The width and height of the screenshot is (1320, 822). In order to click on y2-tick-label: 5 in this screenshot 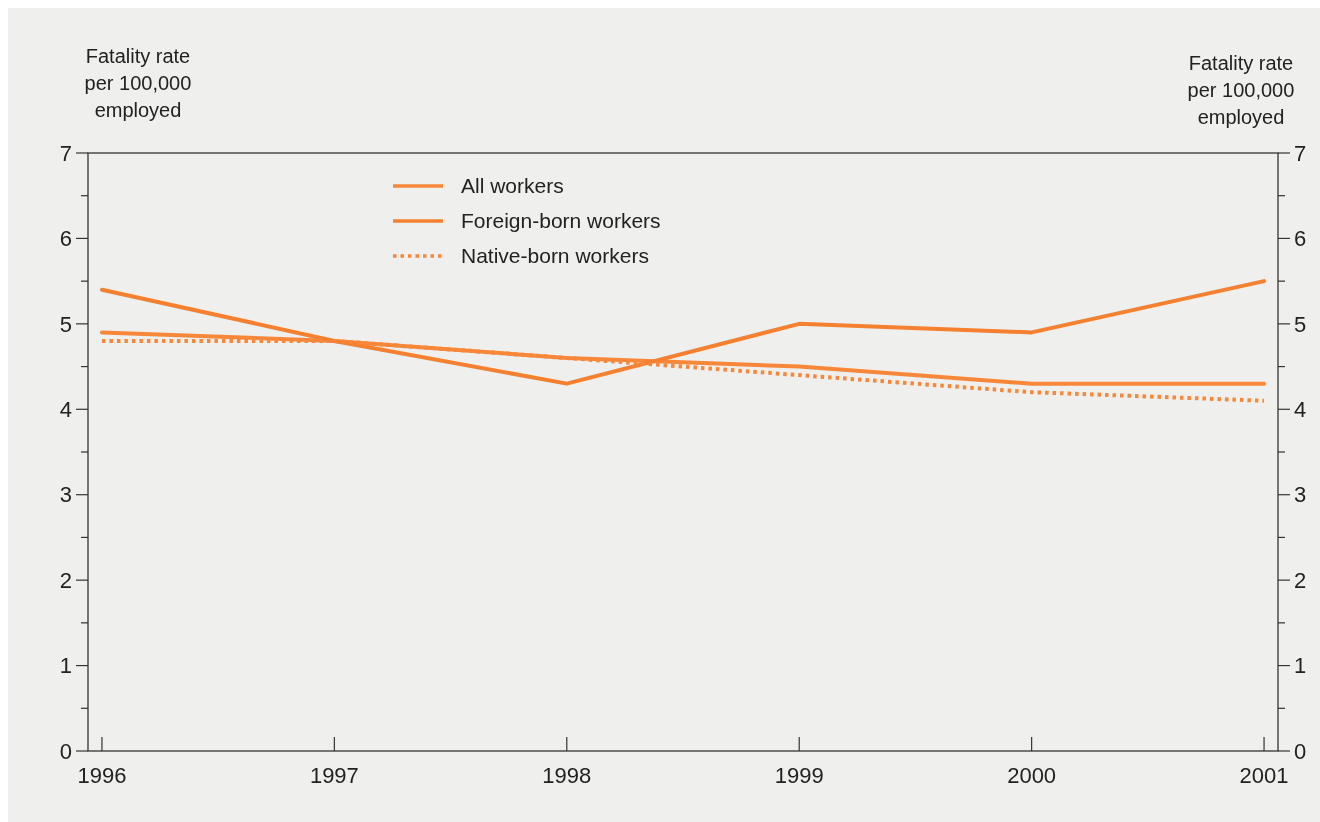, I will do `click(1300, 324)`.